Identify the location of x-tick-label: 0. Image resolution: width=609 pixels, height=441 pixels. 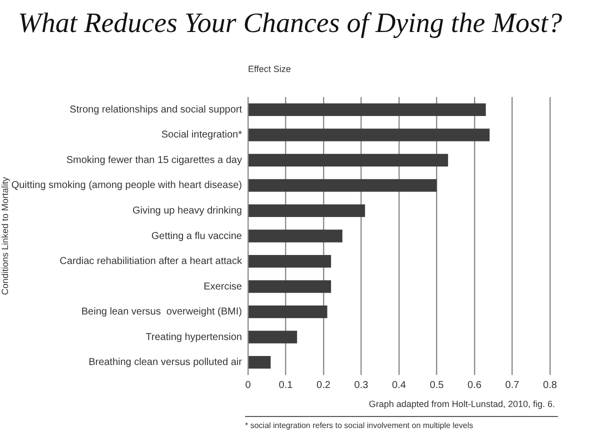
(248, 385).